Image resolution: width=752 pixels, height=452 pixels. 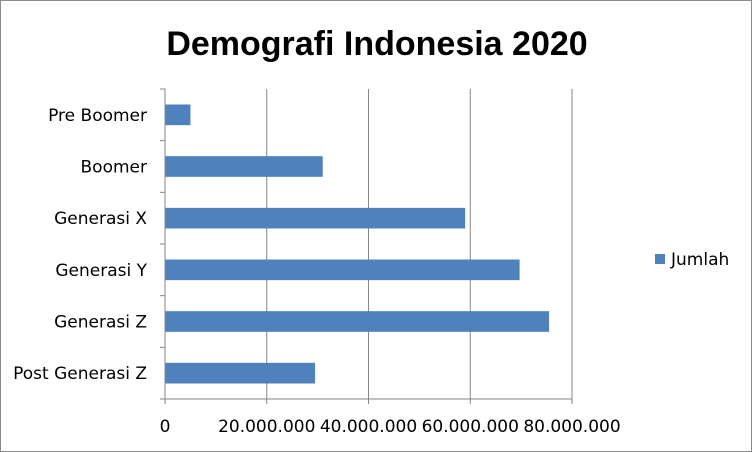 What do you see at coordinates (470, 427) in the screenshot?
I see `x-tick-label-3: 60.000.000` at bounding box center [470, 427].